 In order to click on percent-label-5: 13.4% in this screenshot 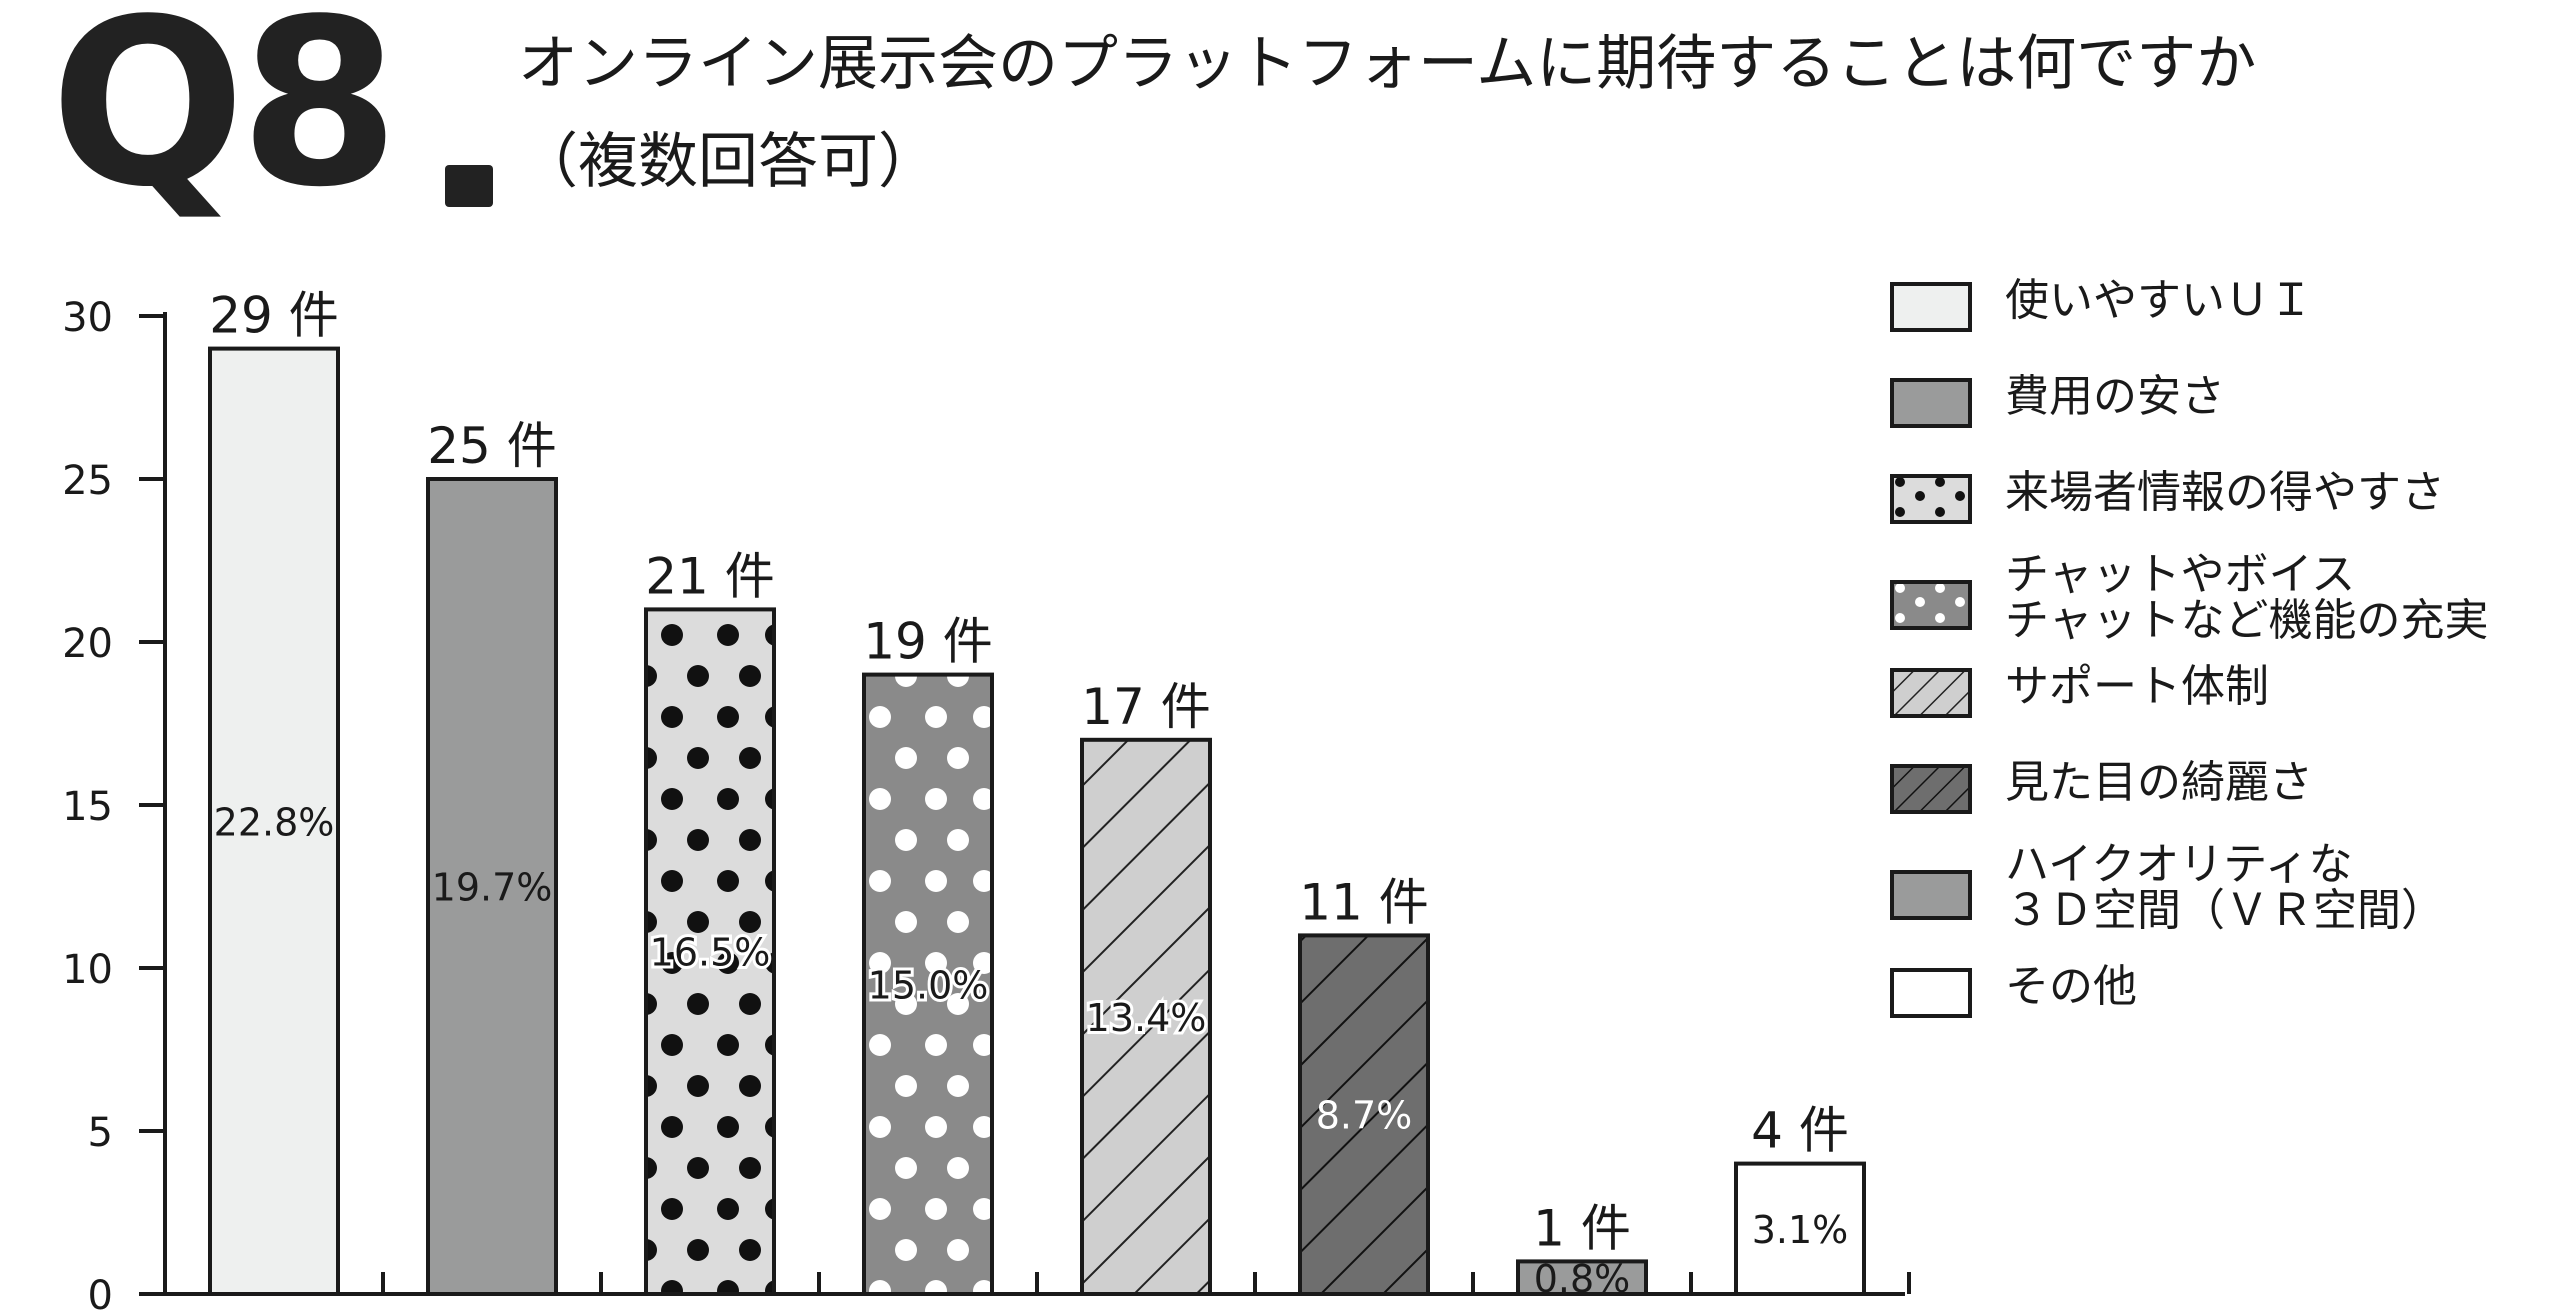, I will do `click(1146, 1018)`.